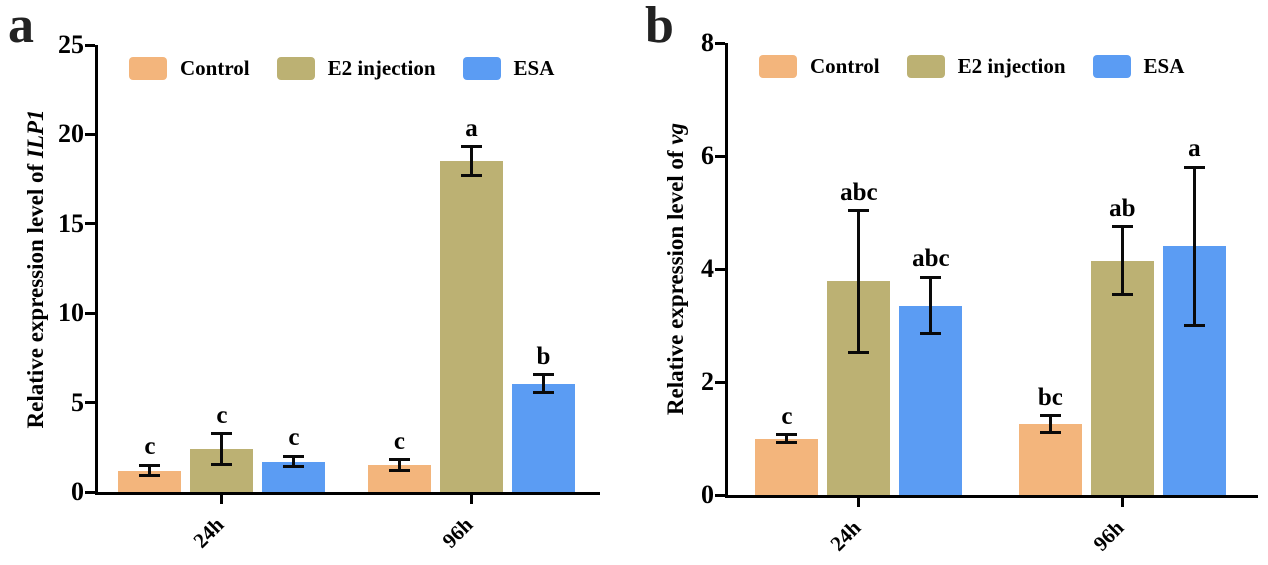 This screenshot has height=565, width=1268. What do you see at coordinates (1122, 208) in the screenshot?
I see `significance-letter: ab` at bounding box center [1122, 208].